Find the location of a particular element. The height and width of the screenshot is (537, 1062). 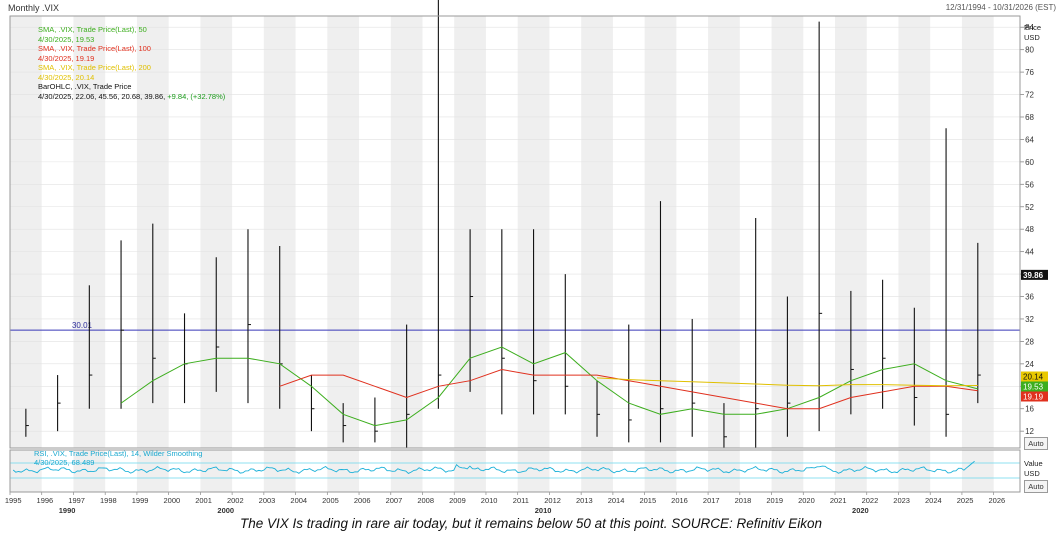

year-label: 2007 is located at coordinates (394, 500).